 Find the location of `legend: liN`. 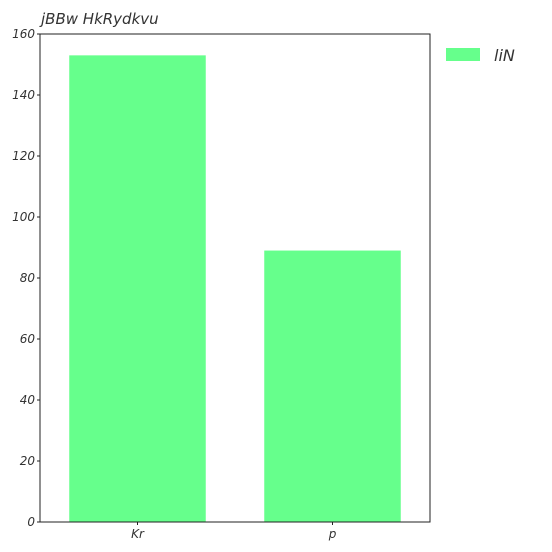

legend: liN is located at coordinates (480, 55).